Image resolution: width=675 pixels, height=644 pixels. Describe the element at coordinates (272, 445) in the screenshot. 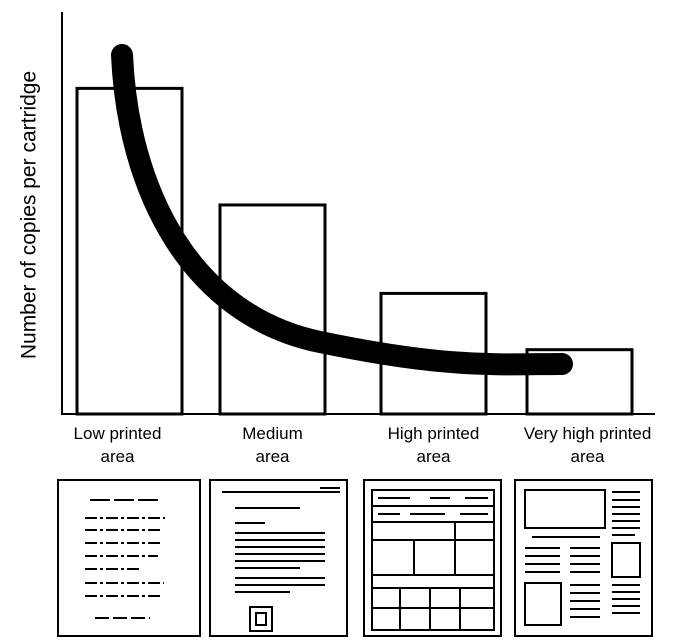

I see `x-tick-label: Medium area` at that location.